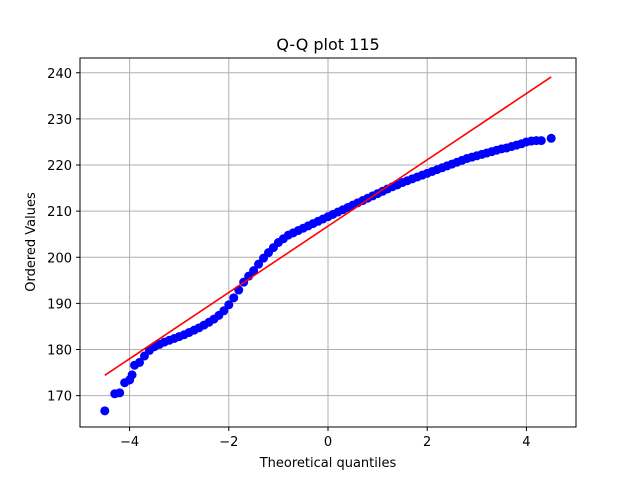  What do you see at coordinates (59, 120) in the screenshot?
I see `y-tick-label: 230` at bounding box center [59, 120].